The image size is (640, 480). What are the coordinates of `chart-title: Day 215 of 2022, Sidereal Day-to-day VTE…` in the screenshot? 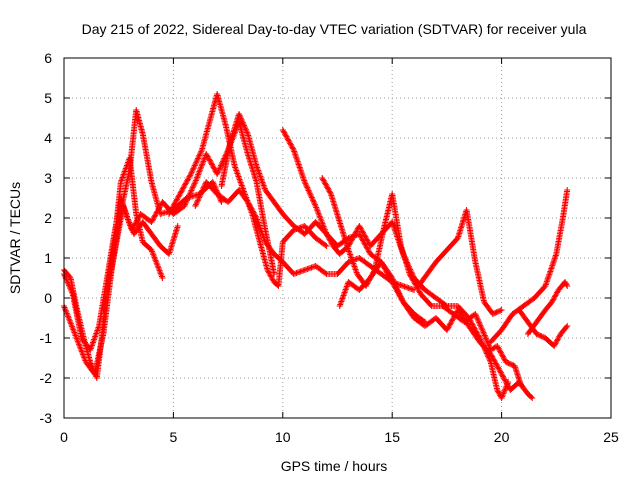 It's located at (334, 29).